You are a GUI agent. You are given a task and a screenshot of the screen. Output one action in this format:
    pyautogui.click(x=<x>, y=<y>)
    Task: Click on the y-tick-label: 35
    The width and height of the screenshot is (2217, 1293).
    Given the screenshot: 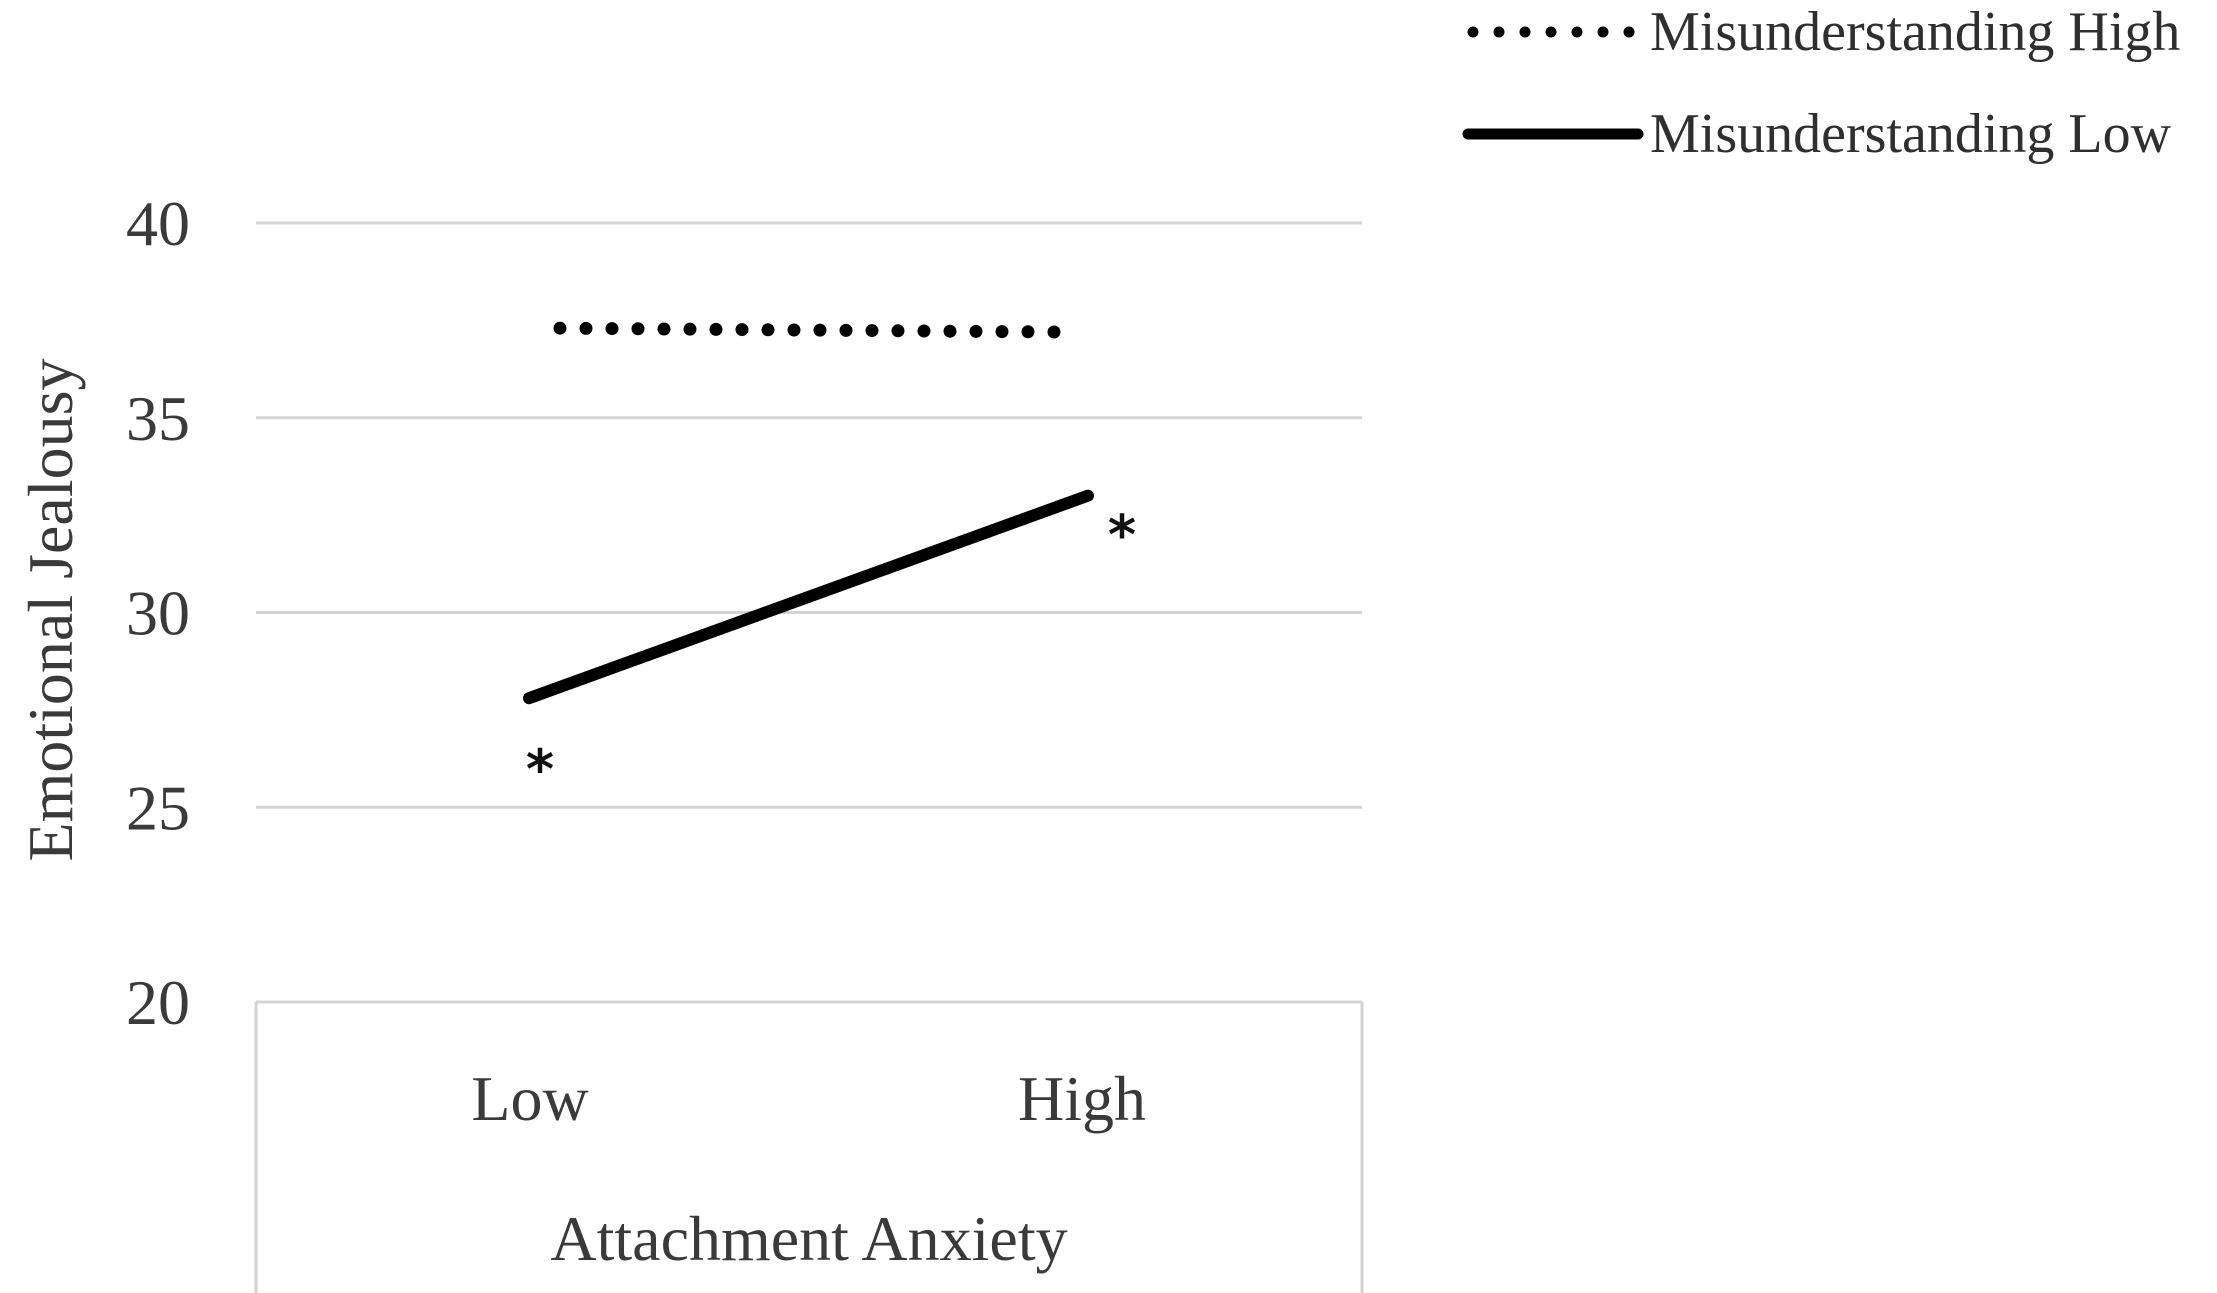 What is the action you would take?
    pyautogui.click(x=158, y=418)
    